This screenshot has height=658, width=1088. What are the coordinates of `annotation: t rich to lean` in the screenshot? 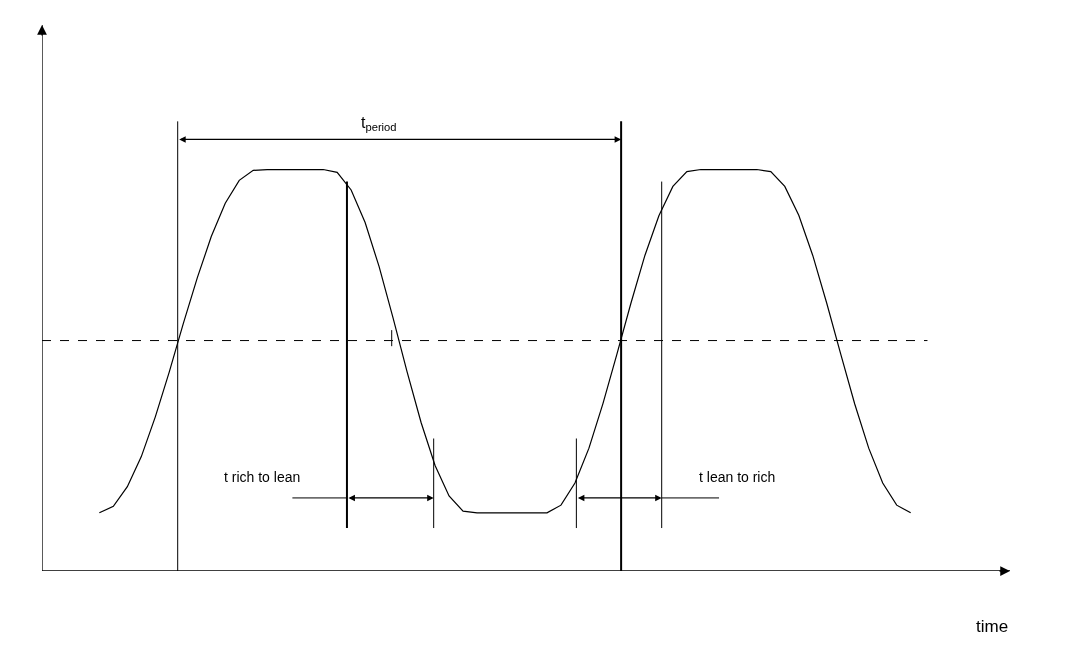 It's located at (262, 477).